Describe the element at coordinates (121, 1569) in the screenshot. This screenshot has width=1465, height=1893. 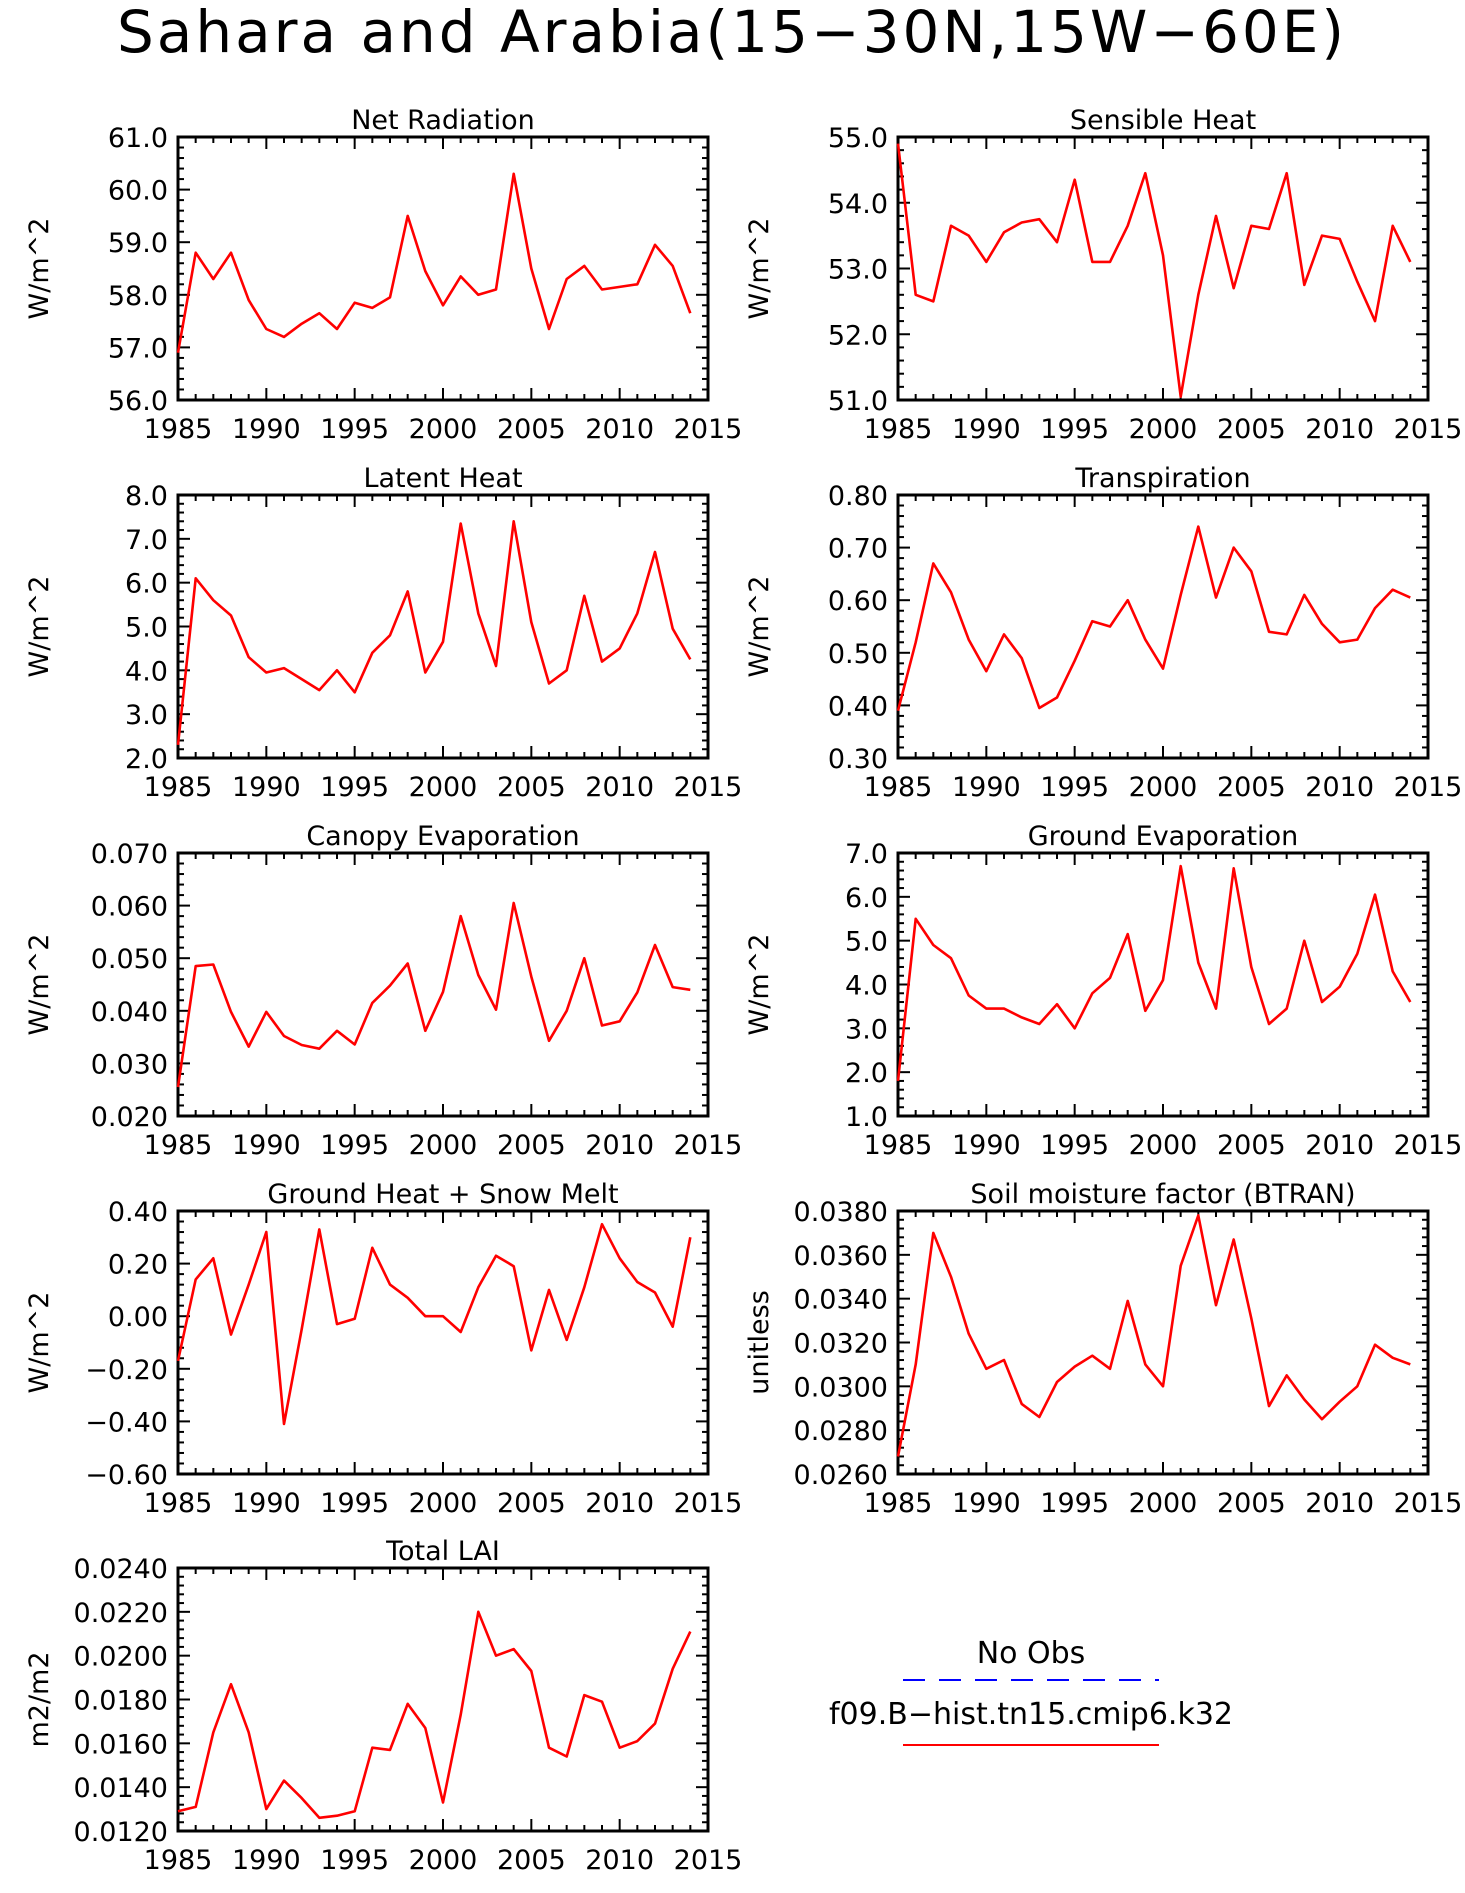
I see `y-tick-label: 0.0240` at that location.